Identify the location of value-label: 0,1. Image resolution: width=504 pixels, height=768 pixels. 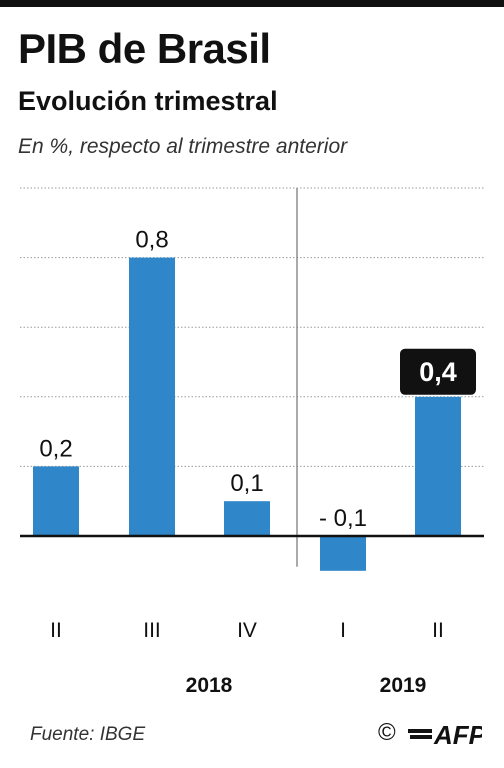
(246, 483).